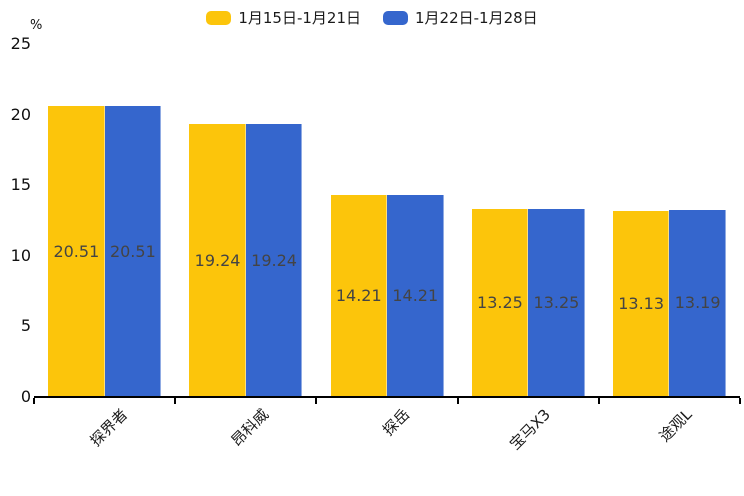  Describe the element at coordinates (396, 422) in the screenshot. I see `x-axis-label: 探岳` at that location.